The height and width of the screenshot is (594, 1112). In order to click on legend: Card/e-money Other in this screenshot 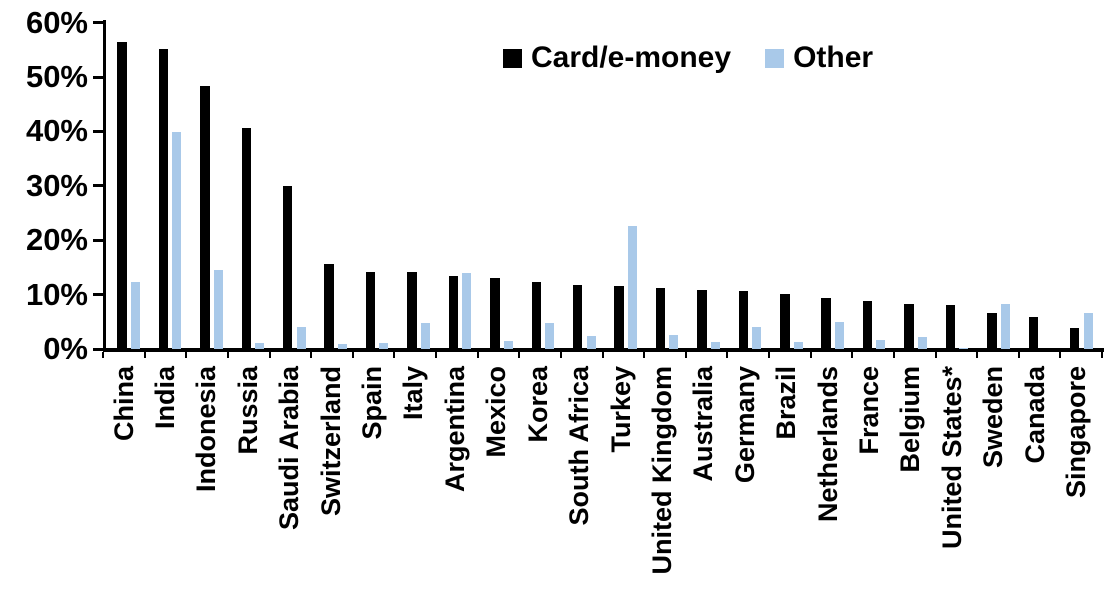, I will do `click(688, 58)`.